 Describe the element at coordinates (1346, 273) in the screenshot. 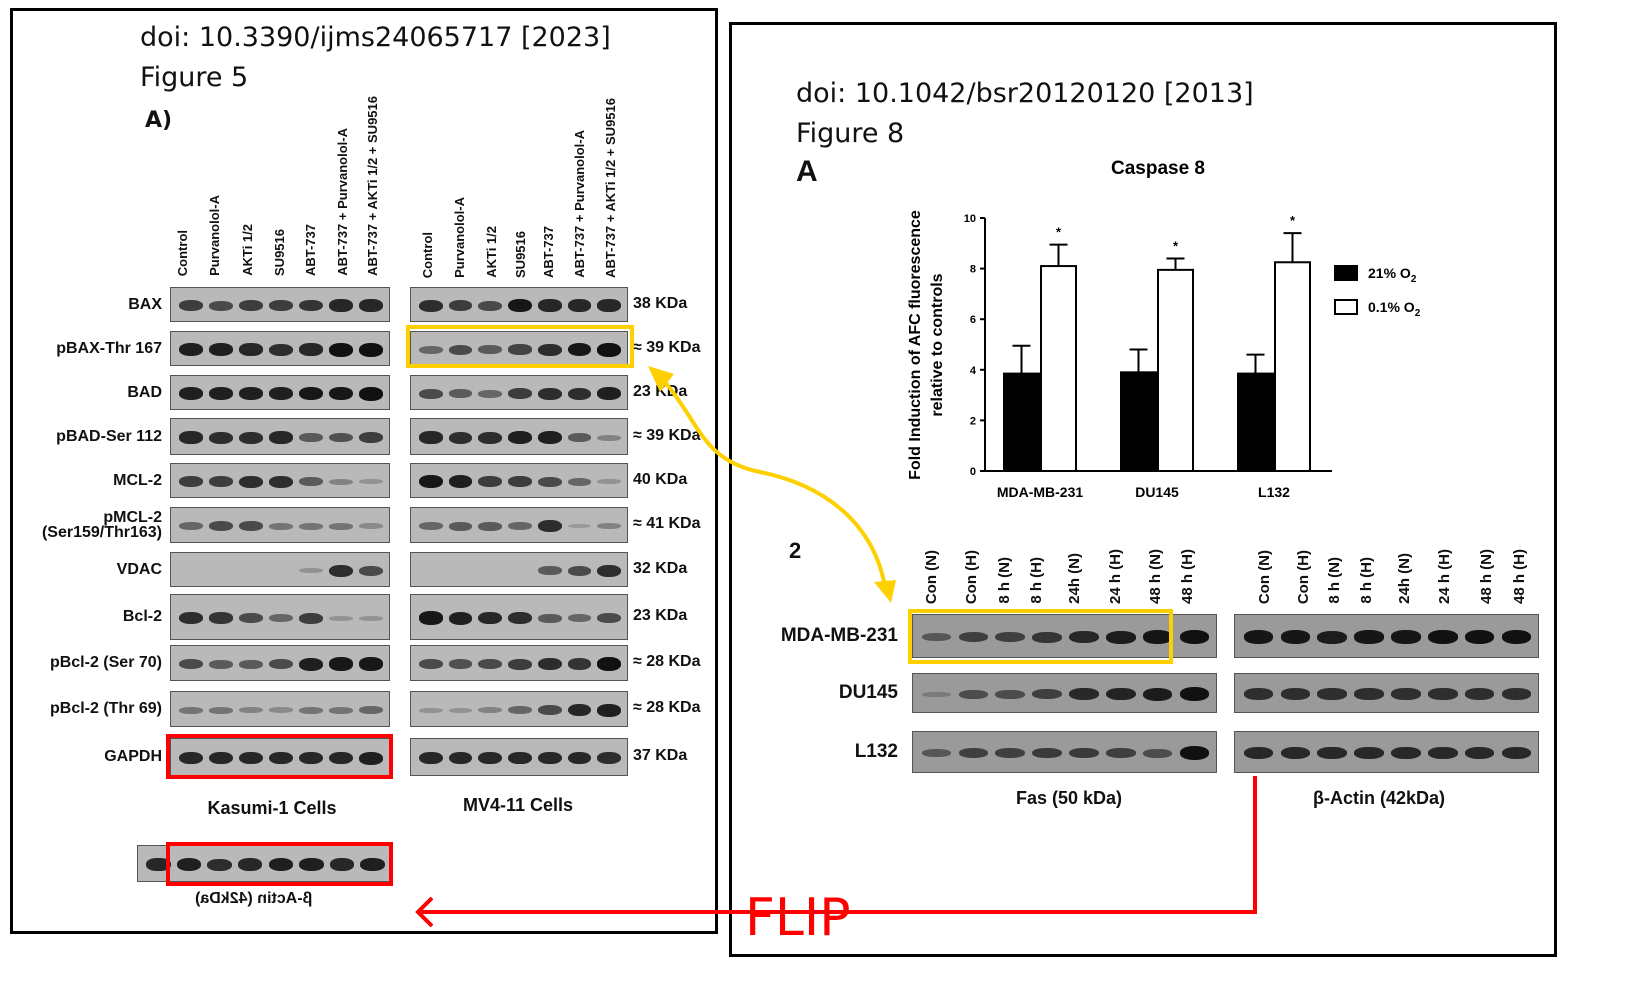

I see `legend-swatch` at that location.